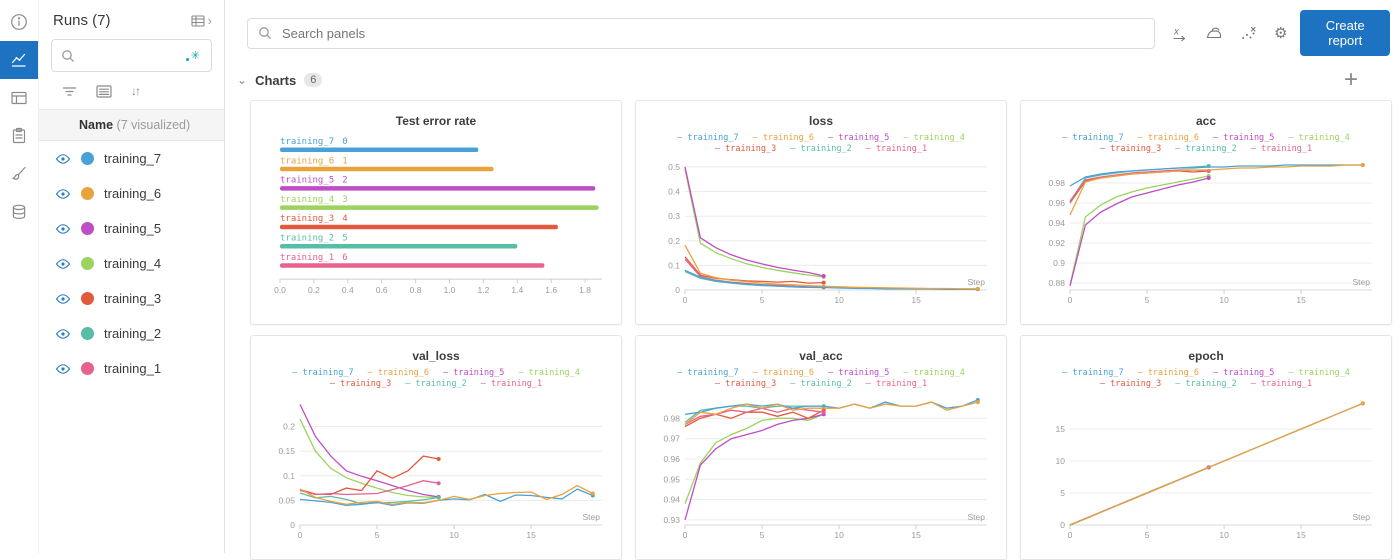 The image size is (1400, 560). Describe the element at coordinates (242, 80) in the screenshot. I see `chevron-down-icon: ⌄` at that location.